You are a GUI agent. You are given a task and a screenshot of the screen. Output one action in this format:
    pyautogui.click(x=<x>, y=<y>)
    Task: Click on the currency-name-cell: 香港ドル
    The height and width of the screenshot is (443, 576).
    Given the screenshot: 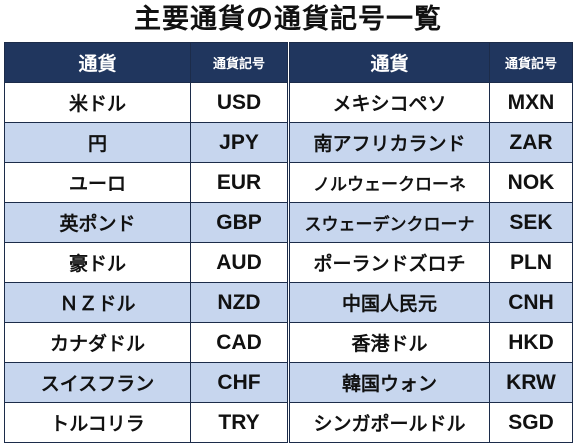 What is the action you would take?
    pyautogui.click(x=389, y=342)
    